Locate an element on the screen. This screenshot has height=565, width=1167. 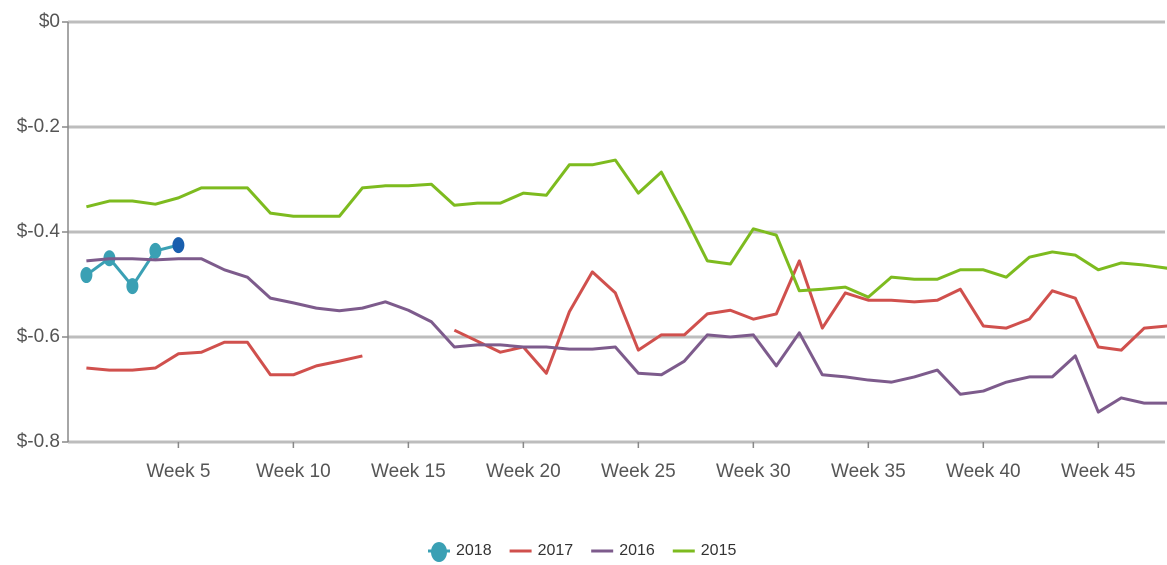
x-tick-label: Week 40 is located at coordinates (983, 471).